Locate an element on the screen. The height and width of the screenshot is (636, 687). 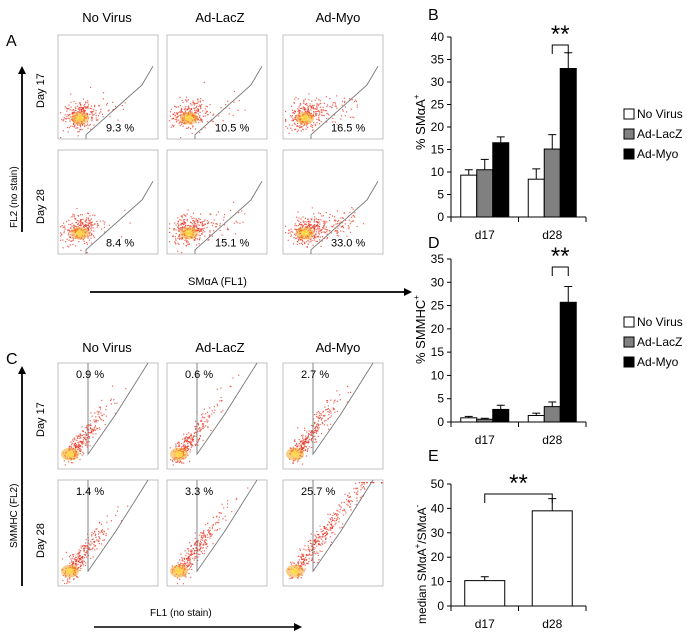
panel-c-plot-1-1: 3.3 % is located at coordinates (217, 533).